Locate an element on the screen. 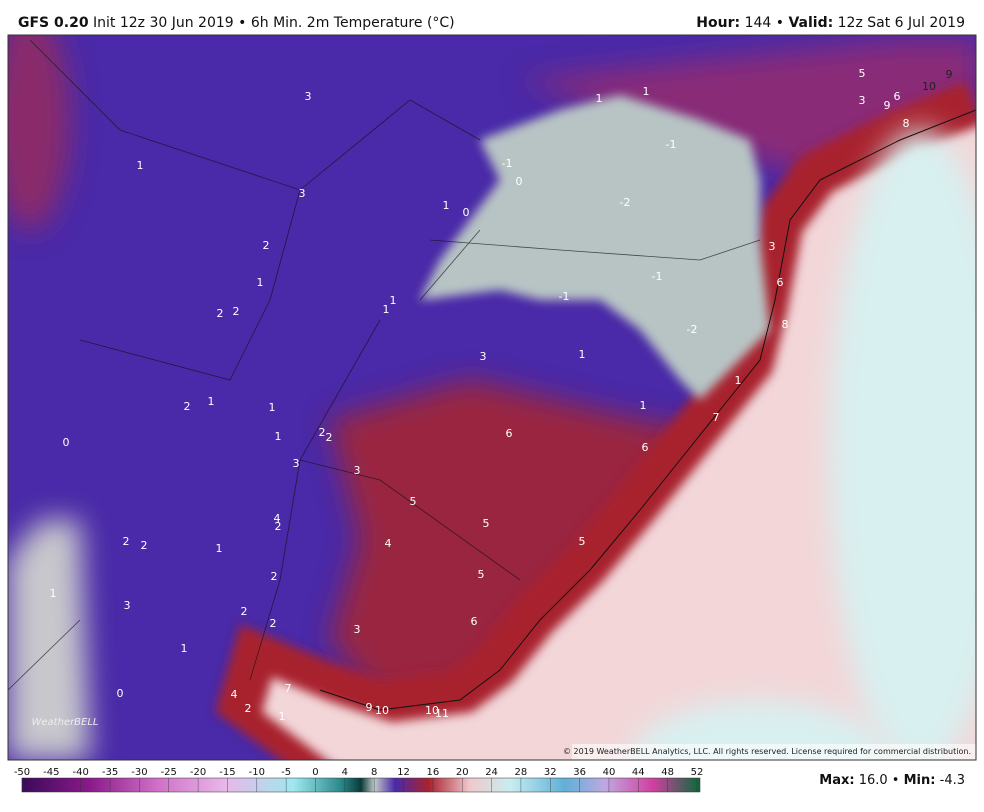  footer-stats: Max: 16.0 • Min: -4.3 is located at coordinates (892, 780).